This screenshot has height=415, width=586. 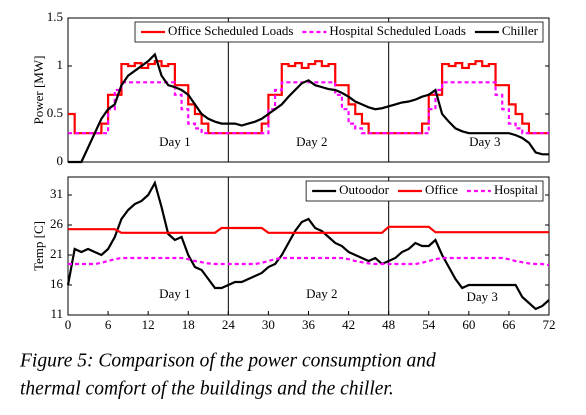 I want to click on legend-label: Hospital, so click(x=516, y=189).